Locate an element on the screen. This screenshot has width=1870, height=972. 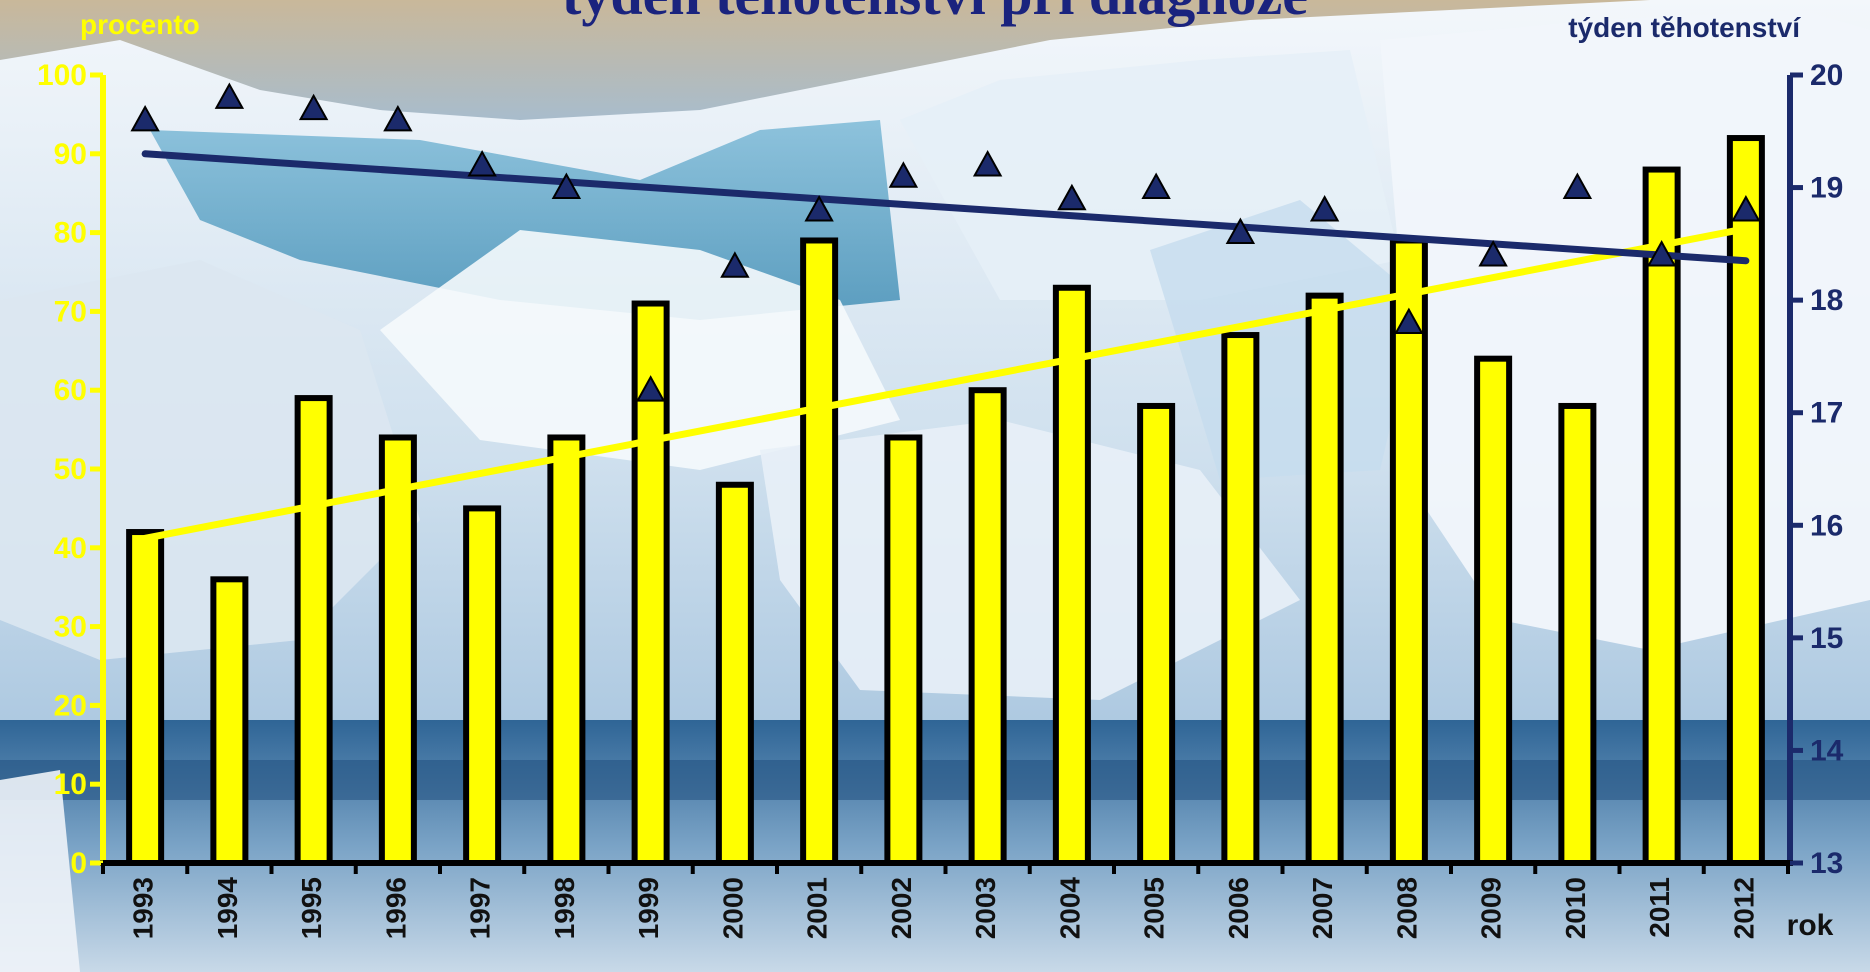
y-right-tick-label: 19 is located at coordinates (1826, 188).